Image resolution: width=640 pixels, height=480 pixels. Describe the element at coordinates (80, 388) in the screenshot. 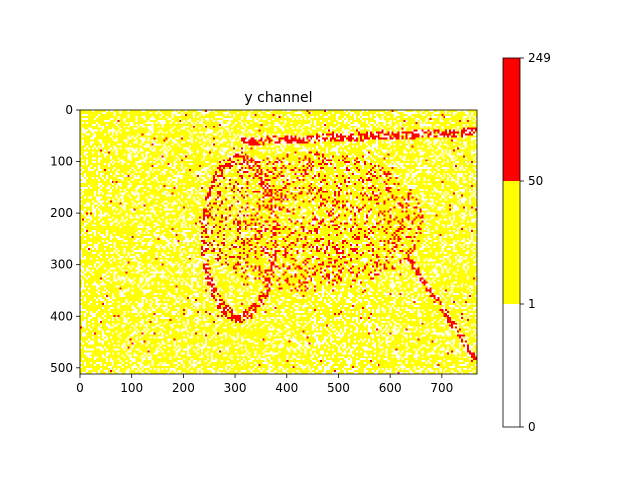

I see `x-tick-label: 0` at that location.